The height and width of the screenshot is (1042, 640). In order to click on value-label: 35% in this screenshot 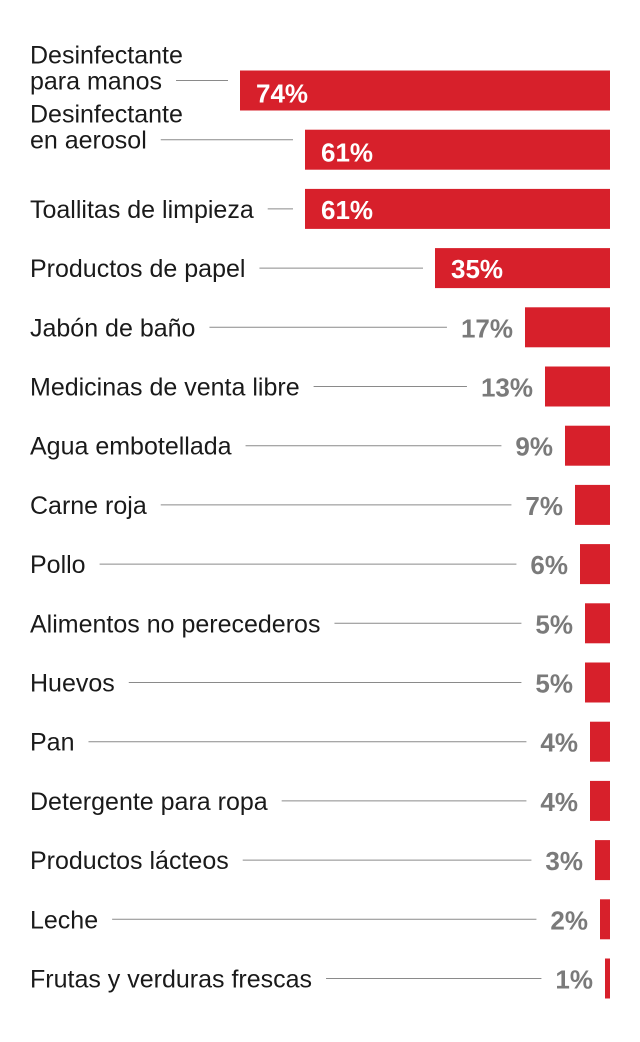, I will do `click(477, 269)`.